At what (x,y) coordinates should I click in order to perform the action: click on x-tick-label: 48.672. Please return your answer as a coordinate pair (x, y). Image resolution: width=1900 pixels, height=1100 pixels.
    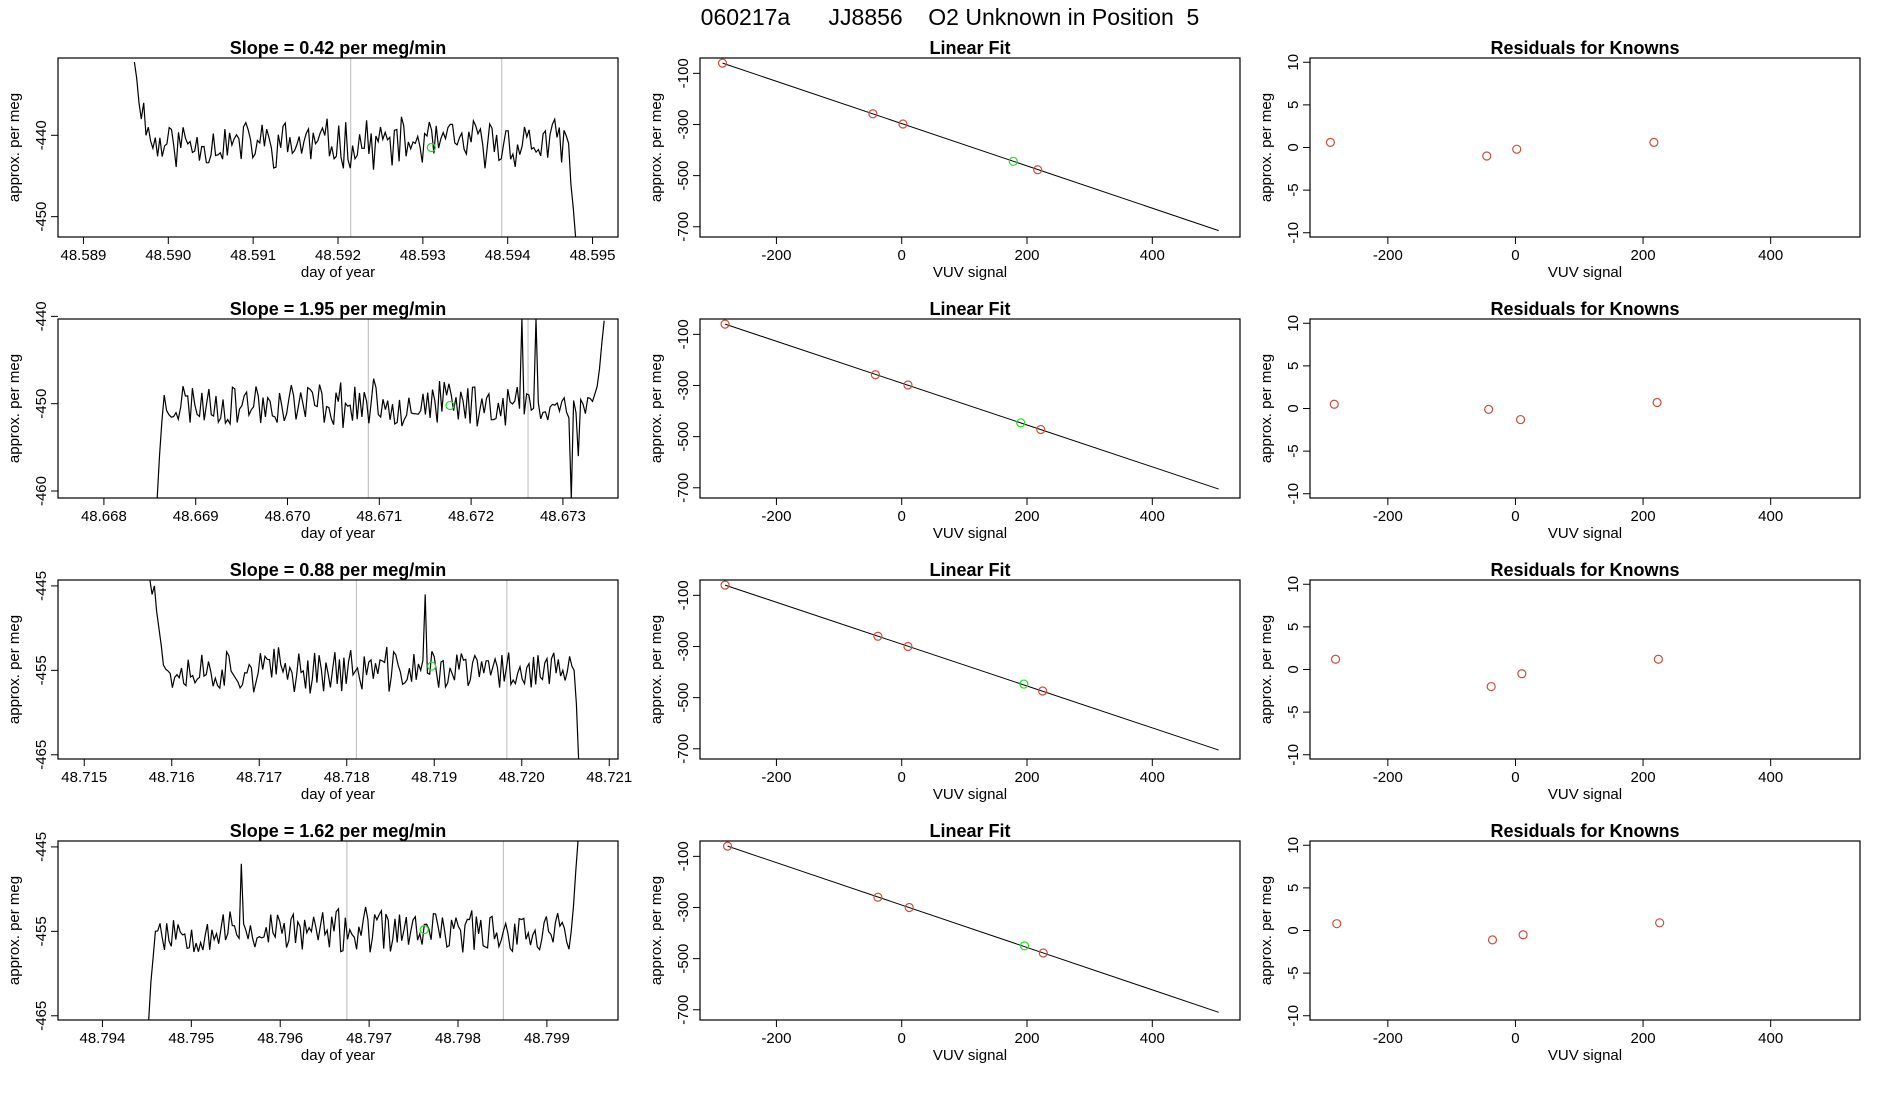
    Looking at the image, I should click on (471, 516).